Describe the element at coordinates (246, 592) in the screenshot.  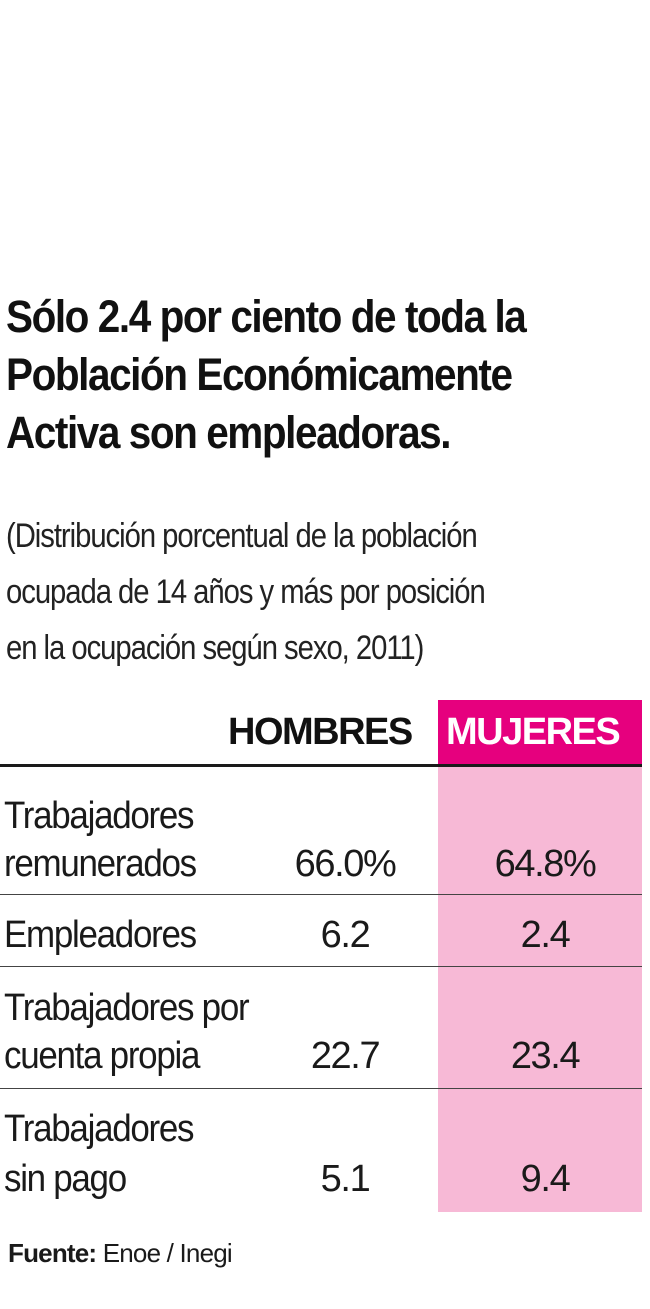
I see `subtitle-line-2: ocupada de 14 años y más por posición` at that location.